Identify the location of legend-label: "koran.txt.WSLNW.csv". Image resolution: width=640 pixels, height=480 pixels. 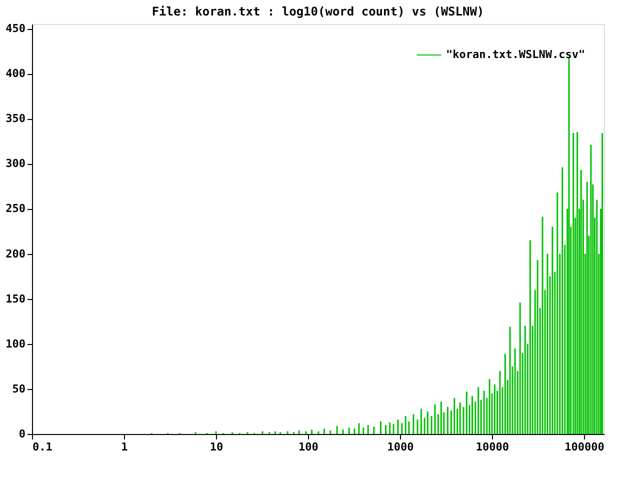
(516, 54).